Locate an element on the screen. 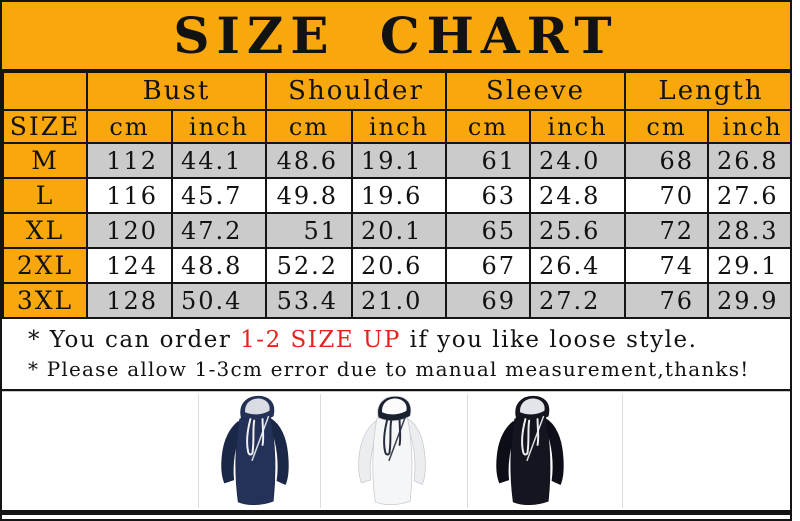 The width and height of the screenshot is (800, 521). measurement-cell: 44.1 is located at coordinates (219, 160).